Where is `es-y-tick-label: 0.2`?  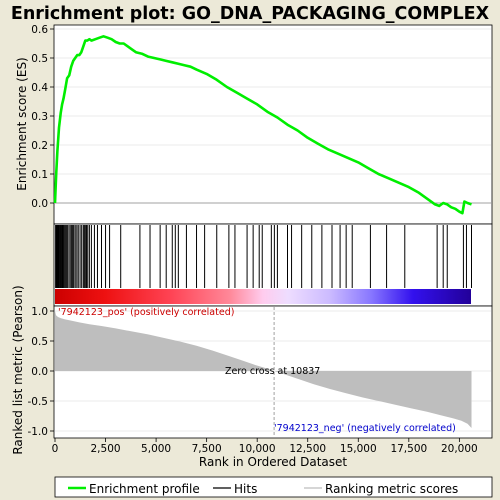
es-y-tick-label: 0.2 is located at coordinates (39, 146).